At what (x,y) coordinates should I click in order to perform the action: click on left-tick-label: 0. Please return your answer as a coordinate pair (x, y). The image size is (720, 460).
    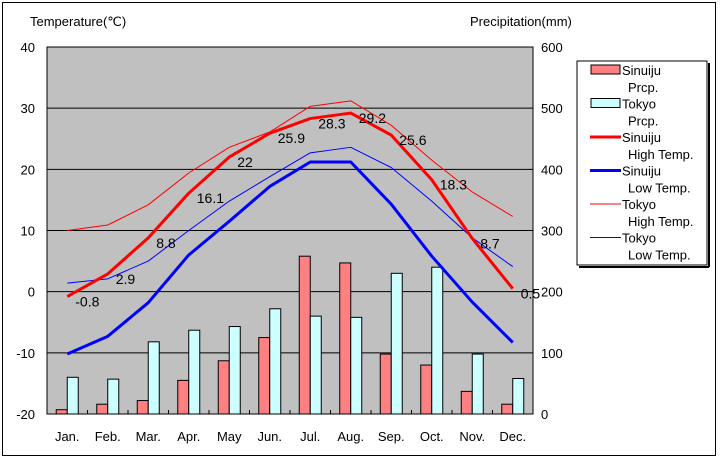
    Looking at the image, I should click on (31, 292).